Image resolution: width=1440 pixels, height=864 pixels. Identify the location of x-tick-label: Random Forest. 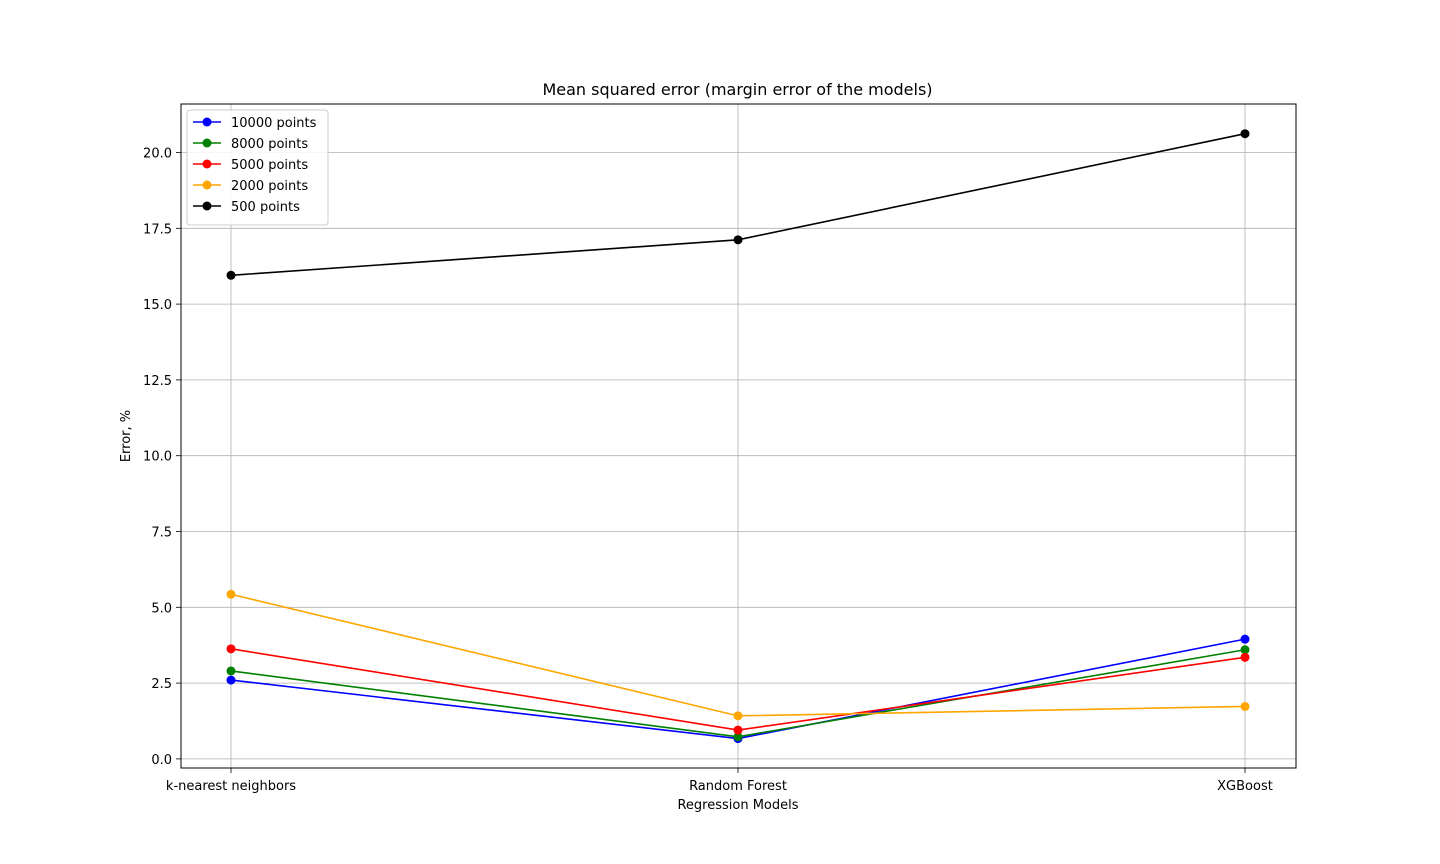
(738, 786).